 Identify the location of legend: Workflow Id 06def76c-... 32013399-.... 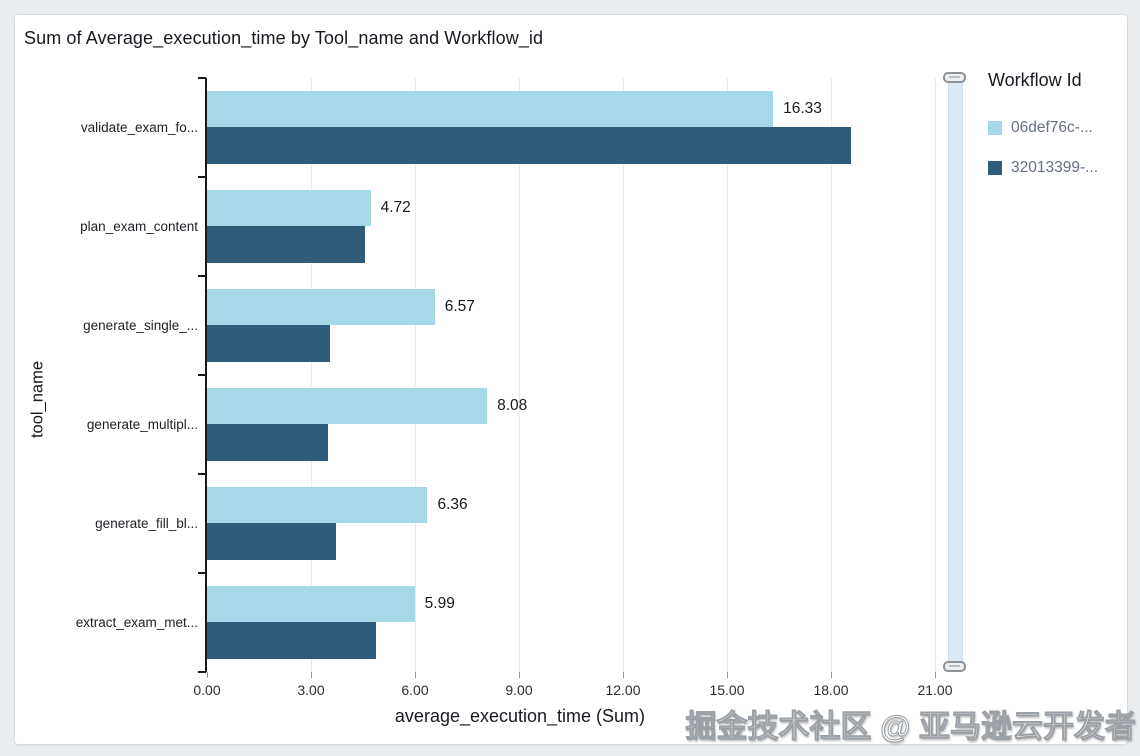
(1043, 134).